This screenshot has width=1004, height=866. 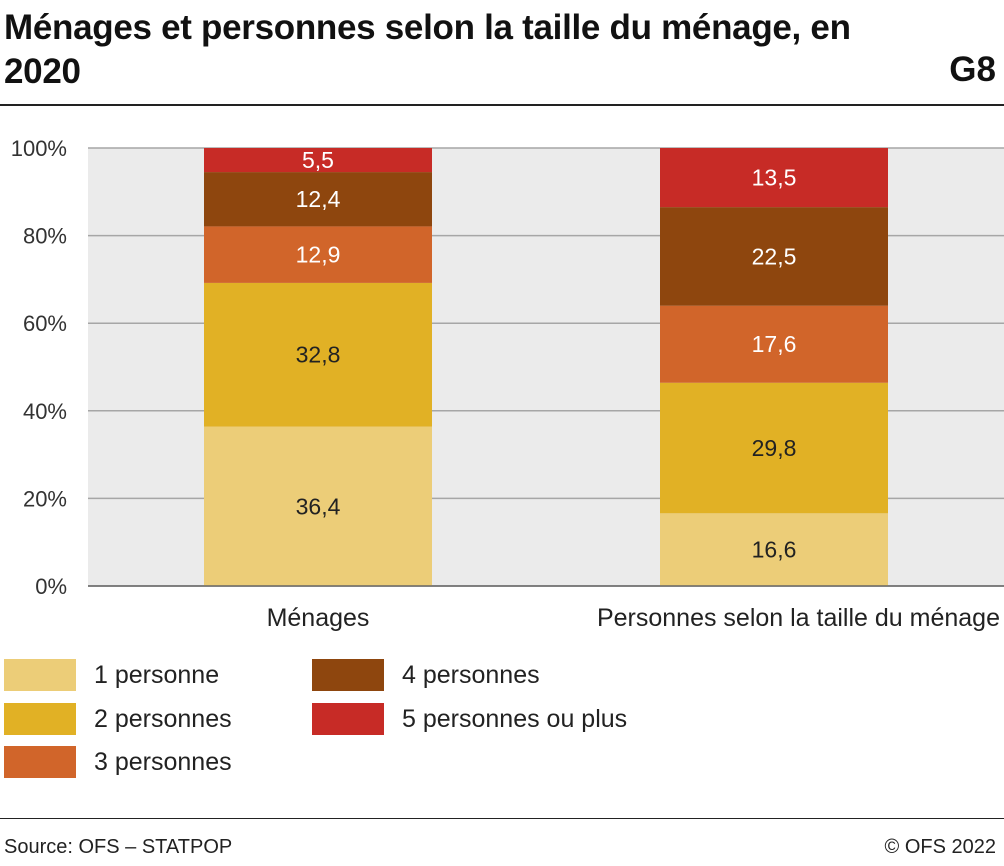 I want to click on y-tick-label: 40%, so click(x=45, y=411).